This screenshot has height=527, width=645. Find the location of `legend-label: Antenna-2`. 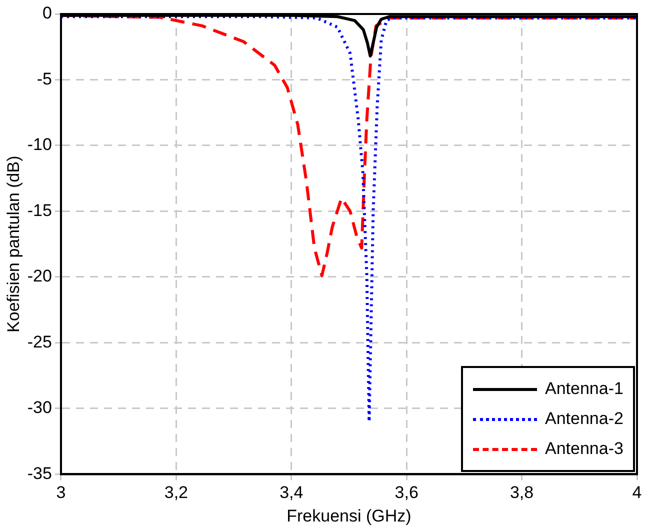

legend-label: Antenna-2 is located at coordinates (584, 419).